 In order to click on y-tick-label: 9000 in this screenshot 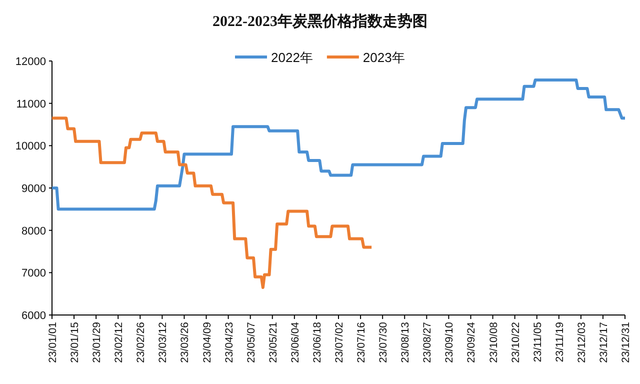, I will do `click(34, 189)`.